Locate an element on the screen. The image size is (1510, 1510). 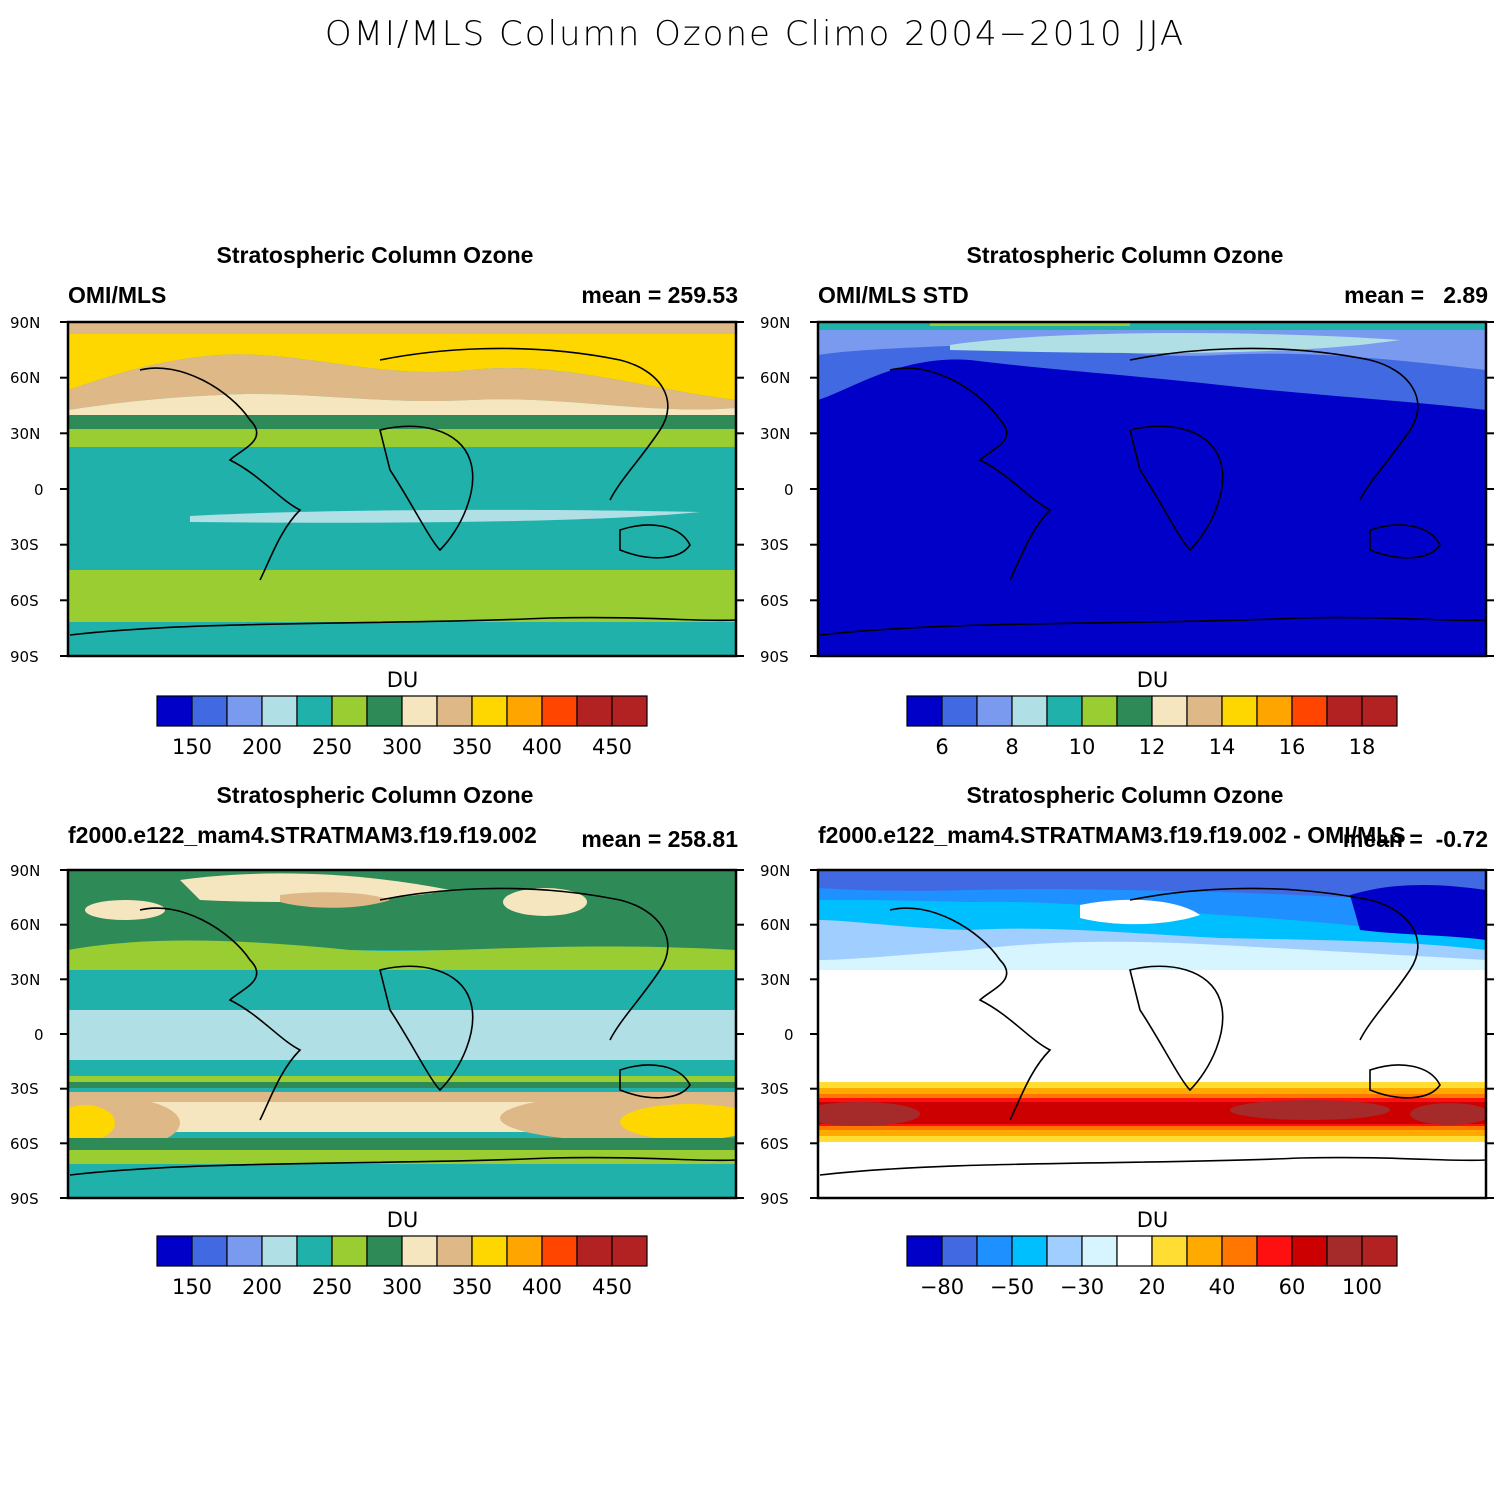
lat-axis: 90N 60N 30N 0 30S 60S 90S is located at coordinates (377, 490).